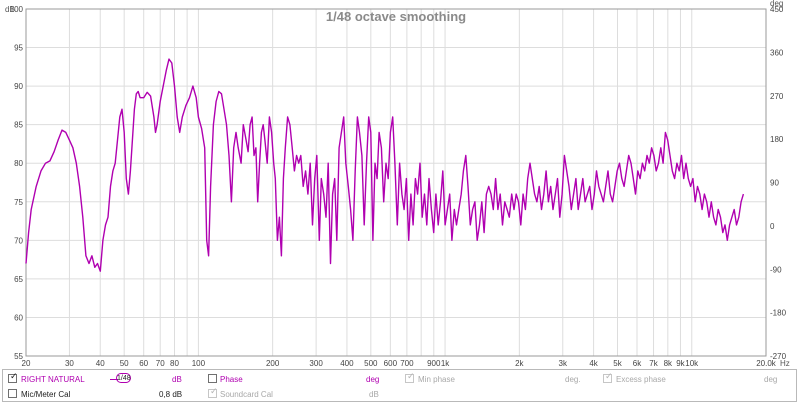 The image size is (800, 404). What do you see at coordinates (10, 9) in the screenshot?
I see `left-unit-label: dB` at bounding box center [10, 9].